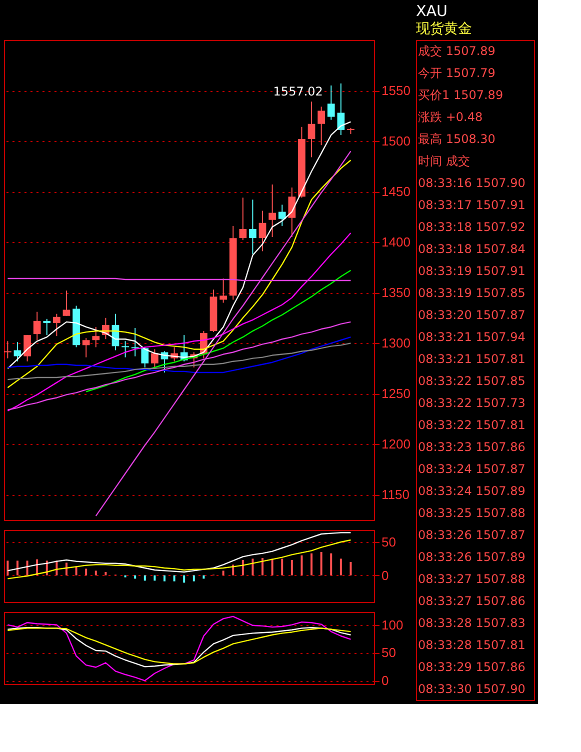  I want to click on text: 08:33:26 1507.89, so click(472, 557).